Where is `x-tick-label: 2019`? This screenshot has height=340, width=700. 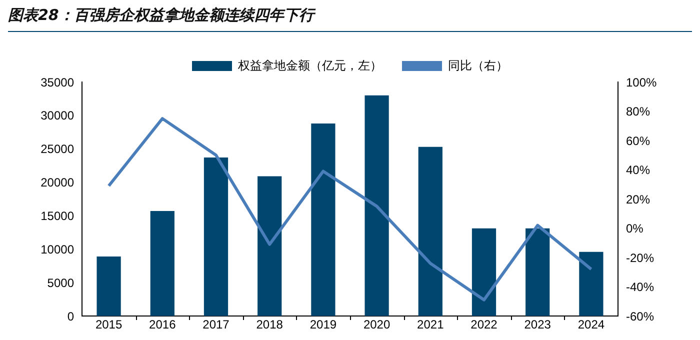
x-tick-label: 2019 is located at coordinates (323, 324).